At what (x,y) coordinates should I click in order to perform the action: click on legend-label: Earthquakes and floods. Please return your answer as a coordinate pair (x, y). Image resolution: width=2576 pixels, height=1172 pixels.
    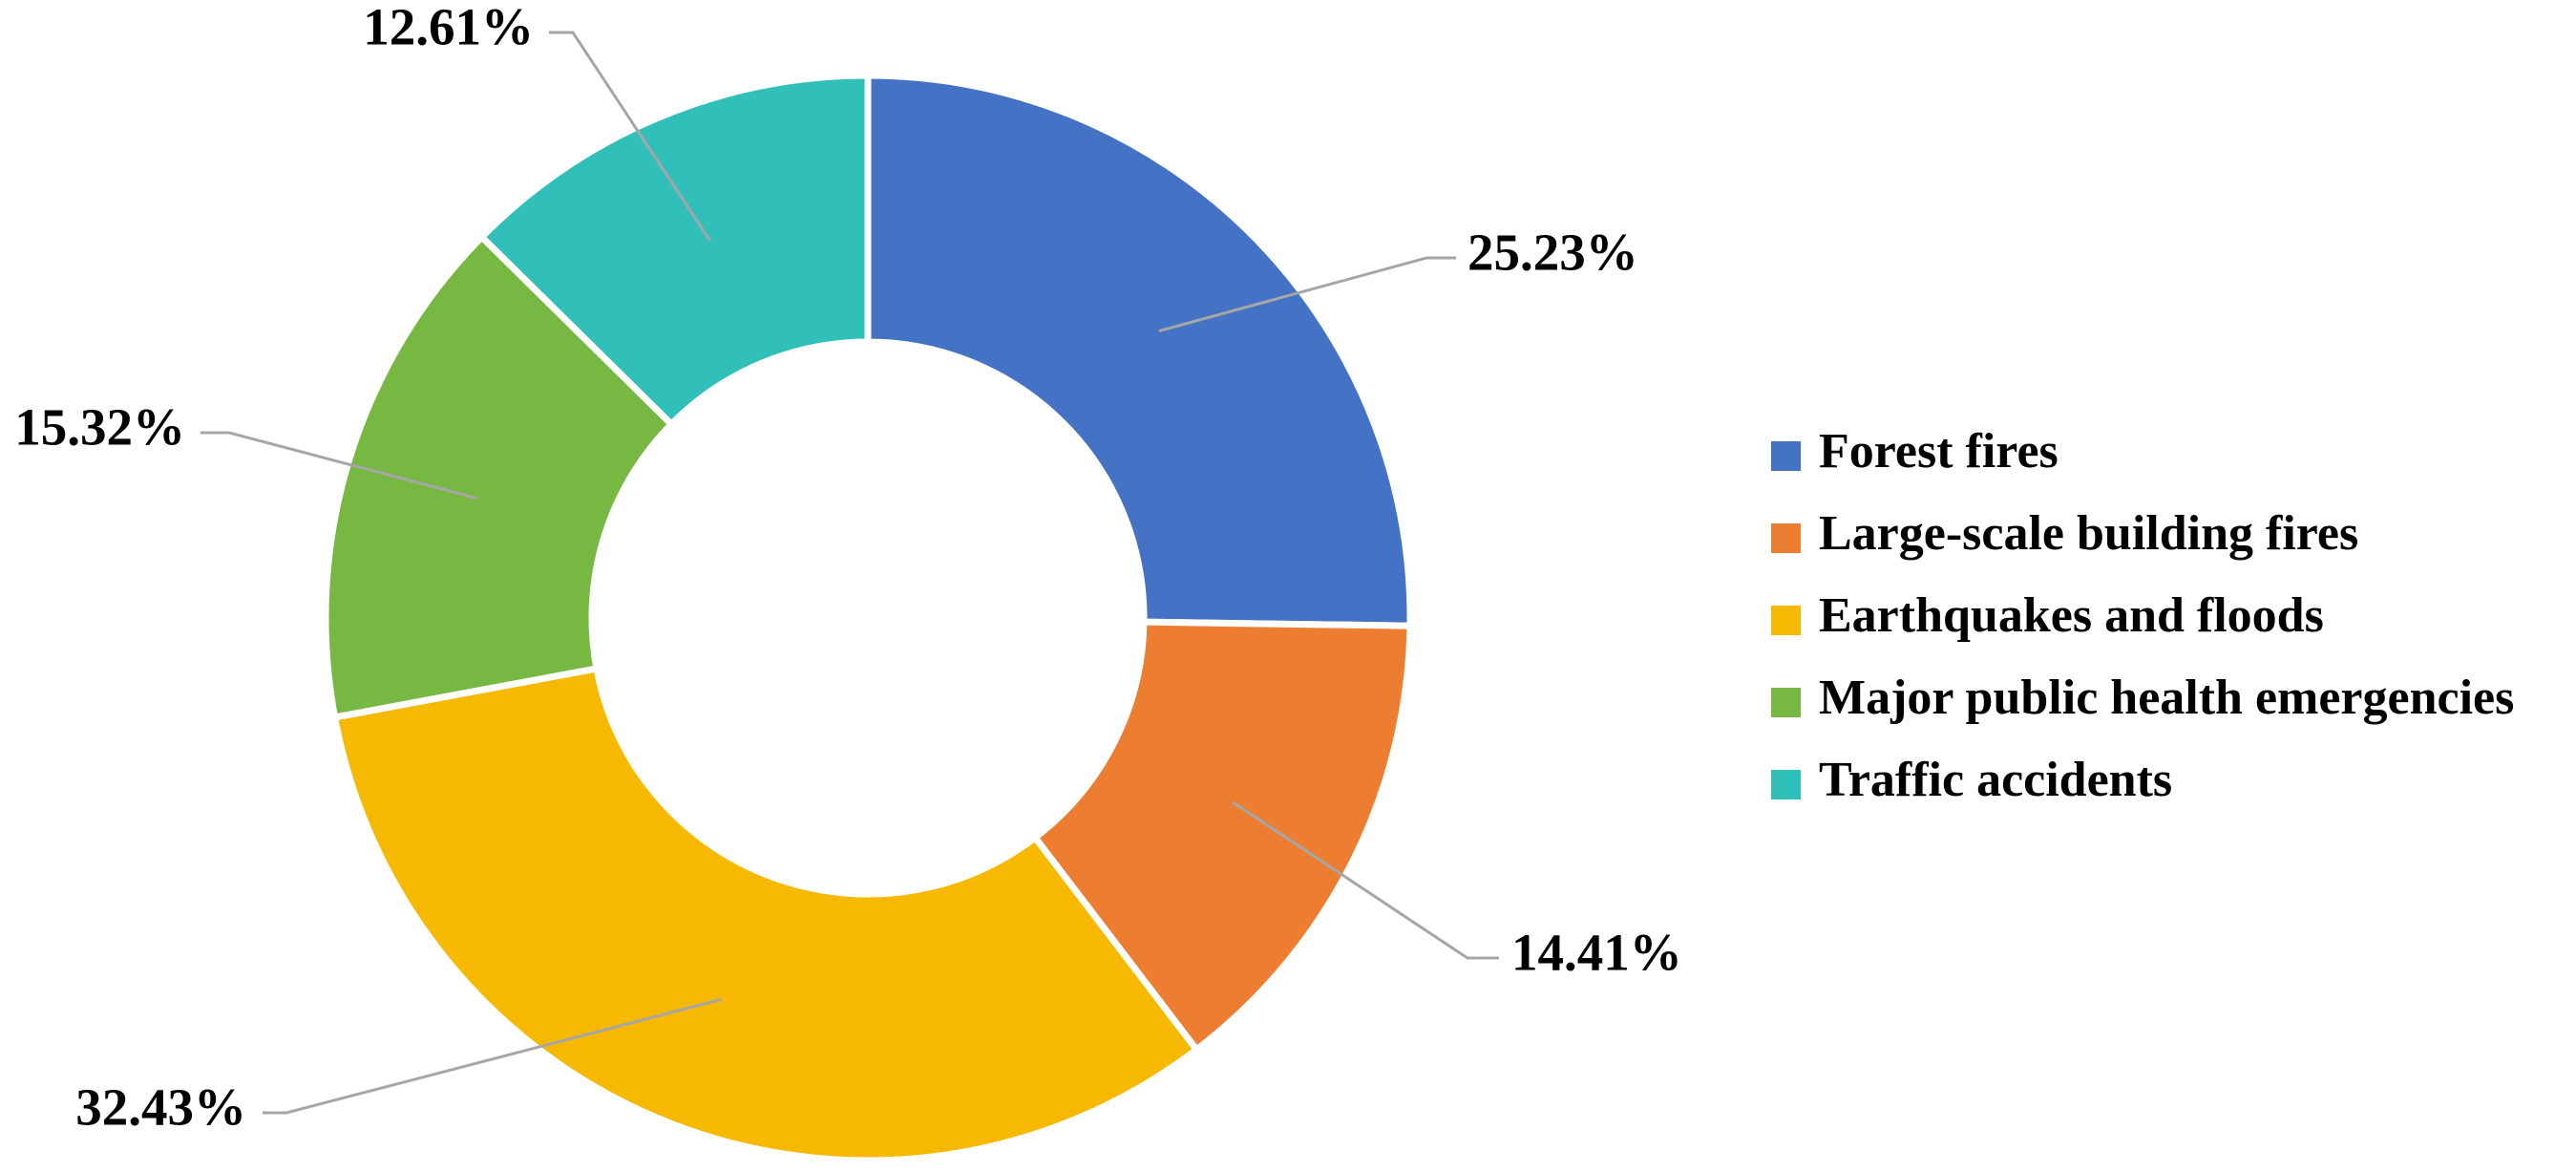
    Looking at the image, I should click on (2071, 615).